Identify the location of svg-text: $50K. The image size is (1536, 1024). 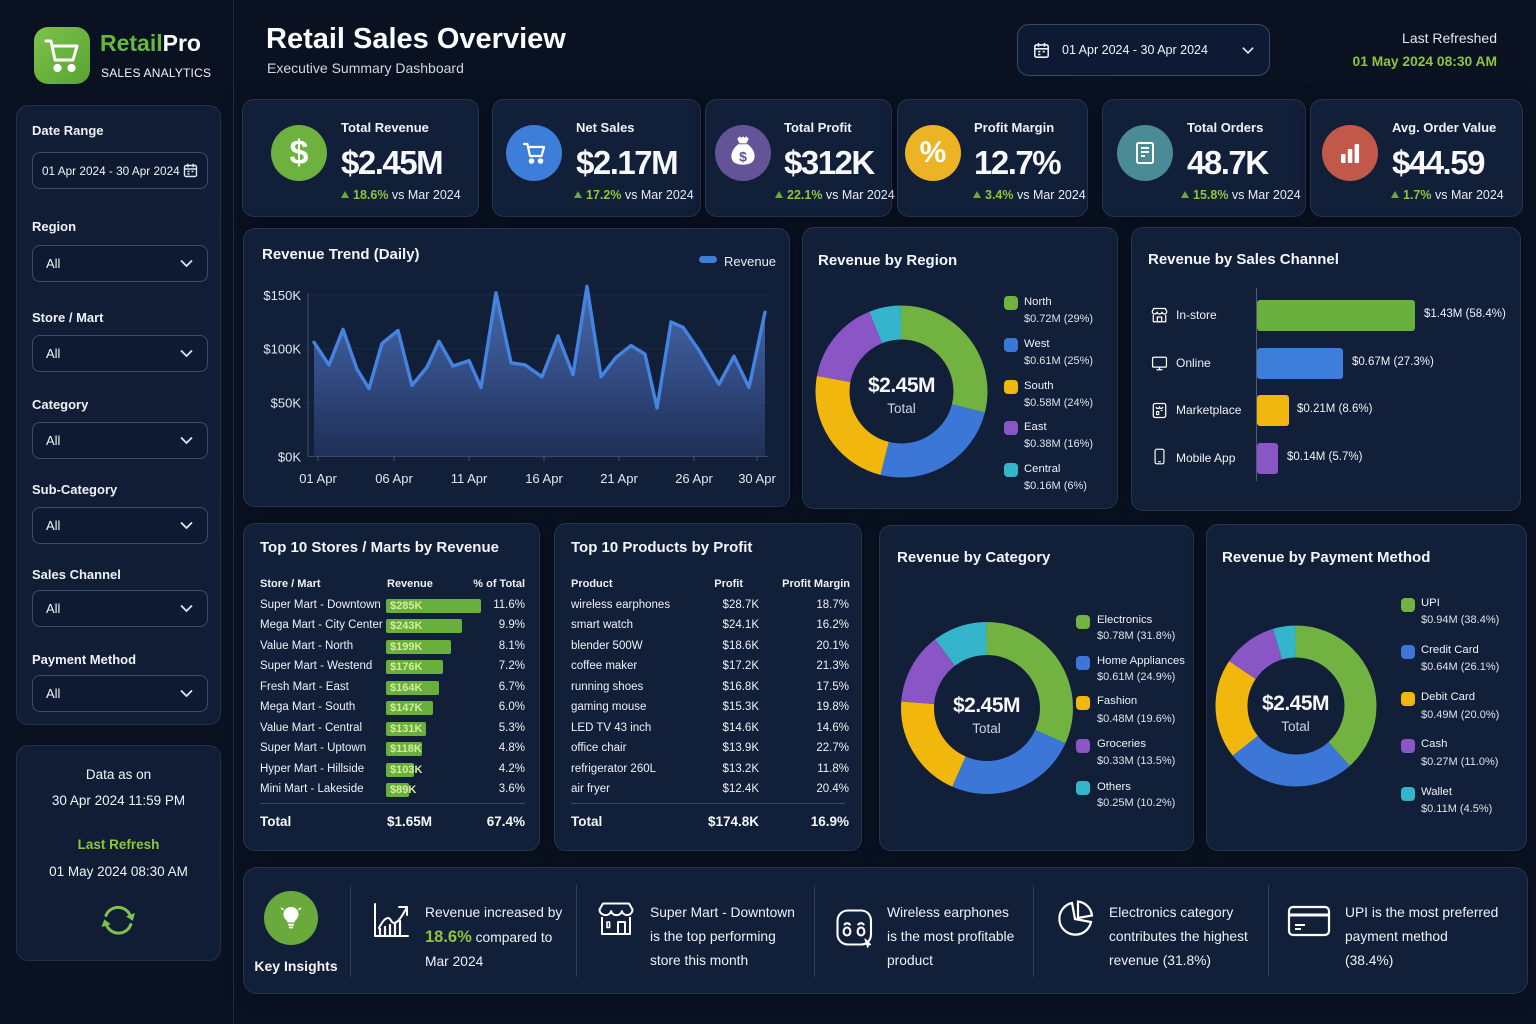
(286, 403).